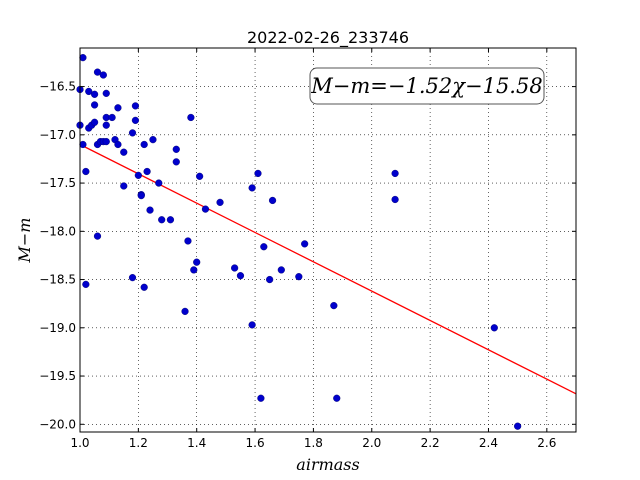 Image resolution: width=640 pixels, height=480 pixels. I want to click on chart-title: 2022-02-26_233746, so click(328, 38).